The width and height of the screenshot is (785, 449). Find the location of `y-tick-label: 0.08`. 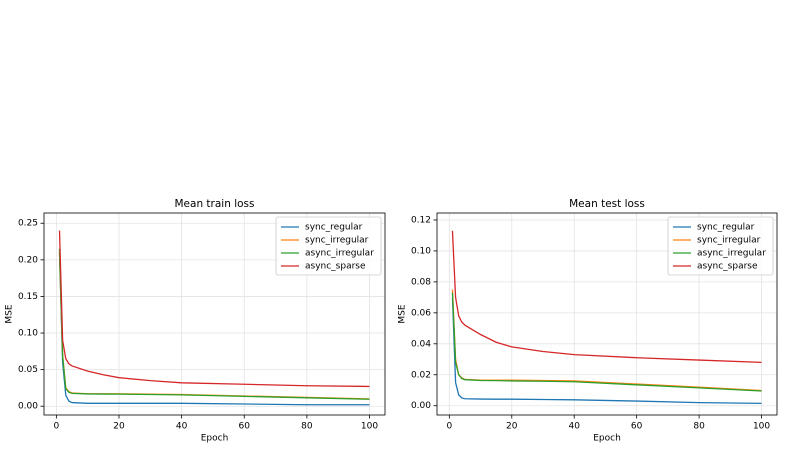

y-tick-label: 0.08 is located at coordinates (421, 282).